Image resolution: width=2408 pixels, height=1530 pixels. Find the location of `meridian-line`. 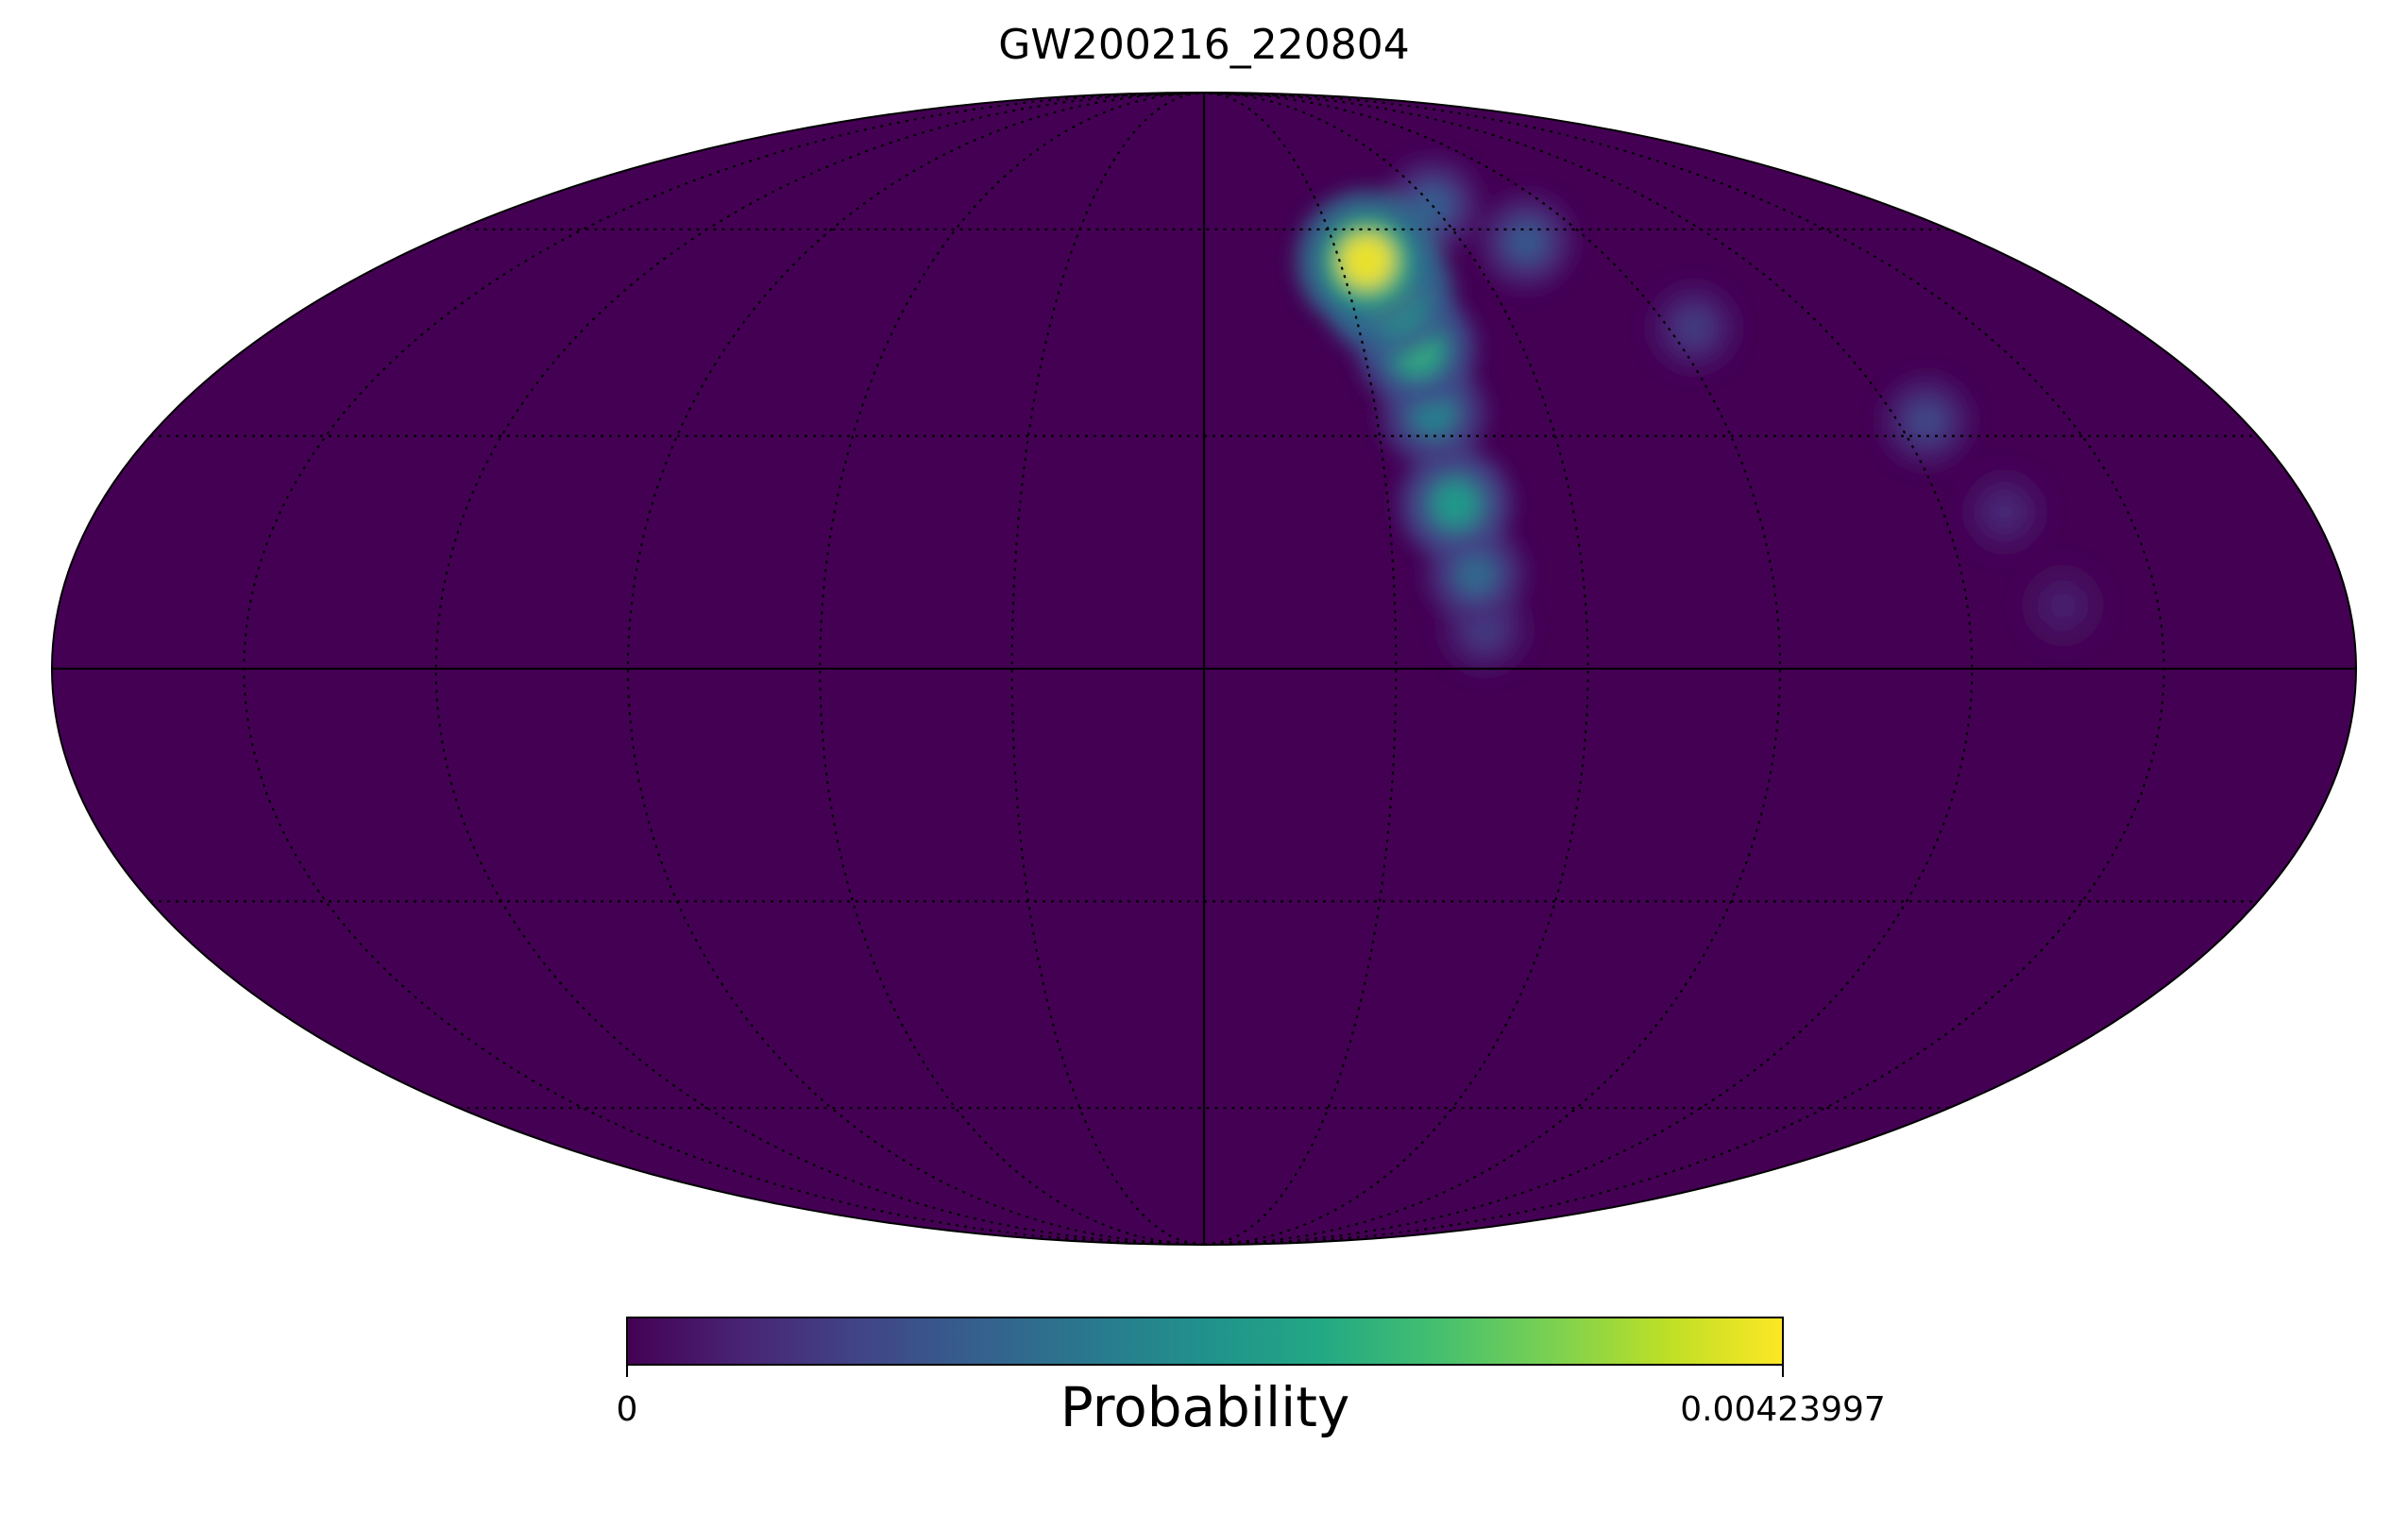

meridian-line is located at coordinates (1300, 669).